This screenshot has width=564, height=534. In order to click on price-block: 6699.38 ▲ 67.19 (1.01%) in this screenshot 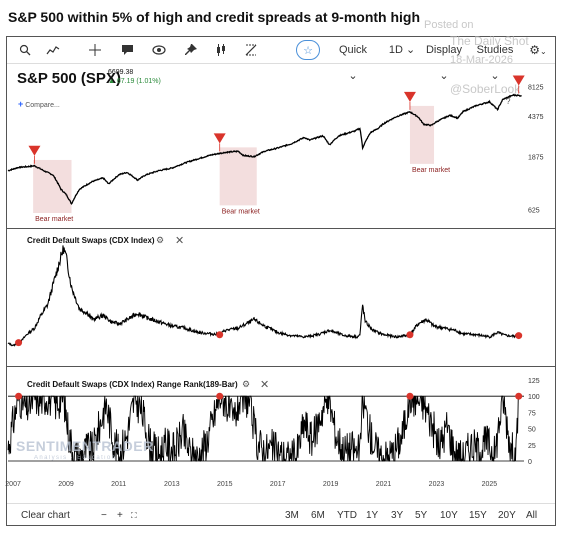, I will do `click(134, 77)`.